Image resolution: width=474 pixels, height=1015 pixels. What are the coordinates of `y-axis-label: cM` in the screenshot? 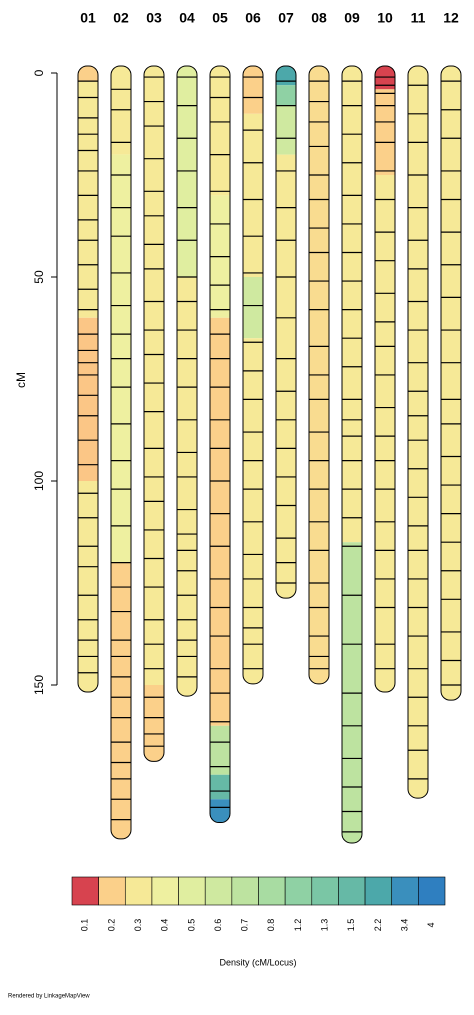 It's located at (21, 380).